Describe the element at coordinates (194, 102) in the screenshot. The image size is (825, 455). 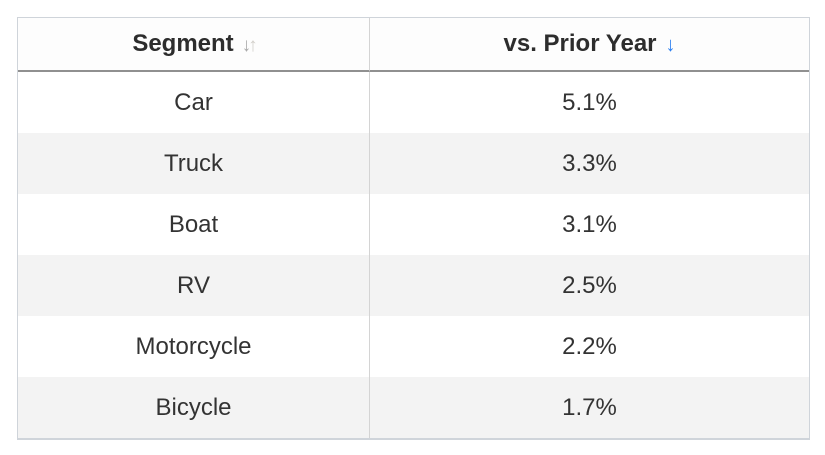
I see `segment-cell: Car` at that location.